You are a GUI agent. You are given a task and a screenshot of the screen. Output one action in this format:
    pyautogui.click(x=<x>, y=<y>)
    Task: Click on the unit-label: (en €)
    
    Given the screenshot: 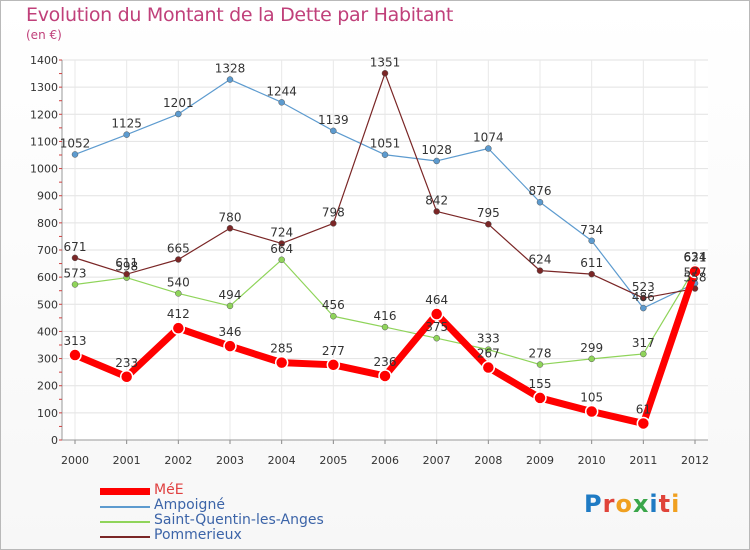 What is the action you would take?
    pyautogui.click(x=44, y=35)
    